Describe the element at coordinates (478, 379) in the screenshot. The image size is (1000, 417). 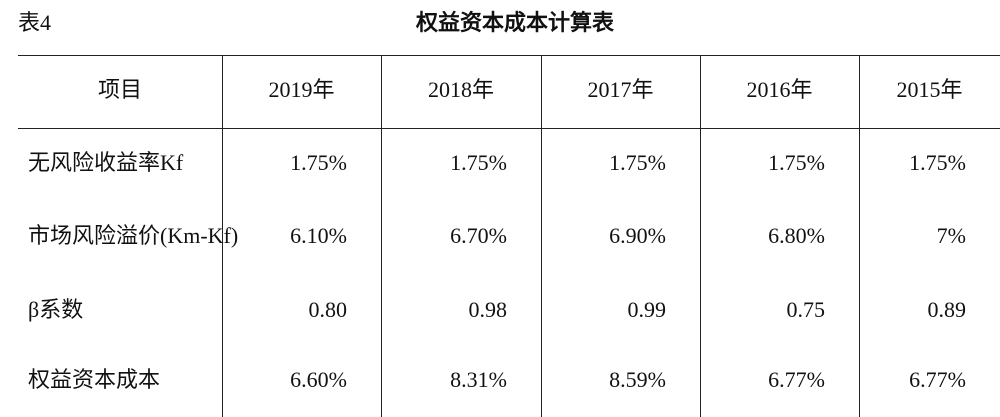
I see `cell-value: 8.31%` at that location.